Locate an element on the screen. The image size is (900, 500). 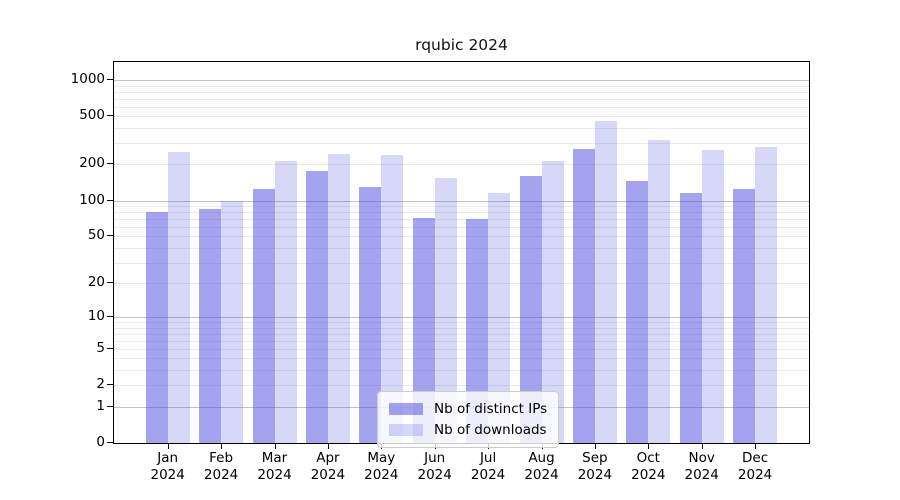
bar-distinct-ips-mar is located at coordinates (263, 315).